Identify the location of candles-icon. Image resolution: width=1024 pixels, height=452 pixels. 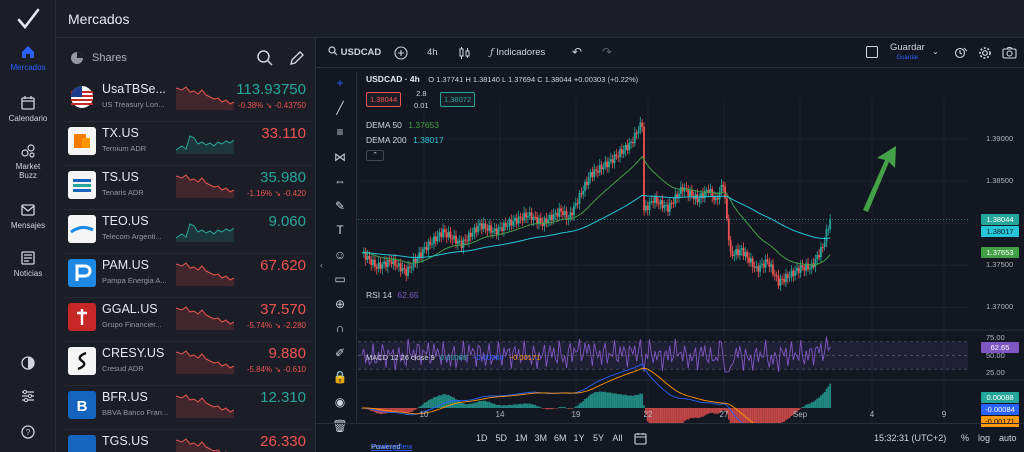
(465, 53).